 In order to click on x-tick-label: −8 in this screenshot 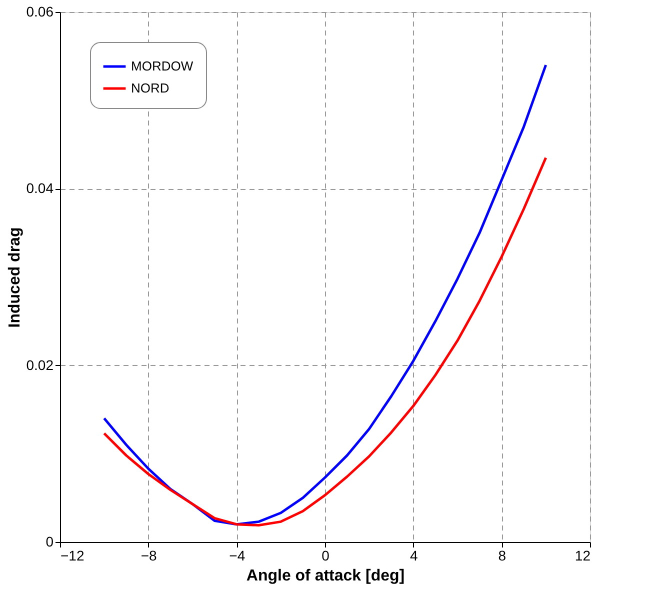, I will do `click(149, 556)`.